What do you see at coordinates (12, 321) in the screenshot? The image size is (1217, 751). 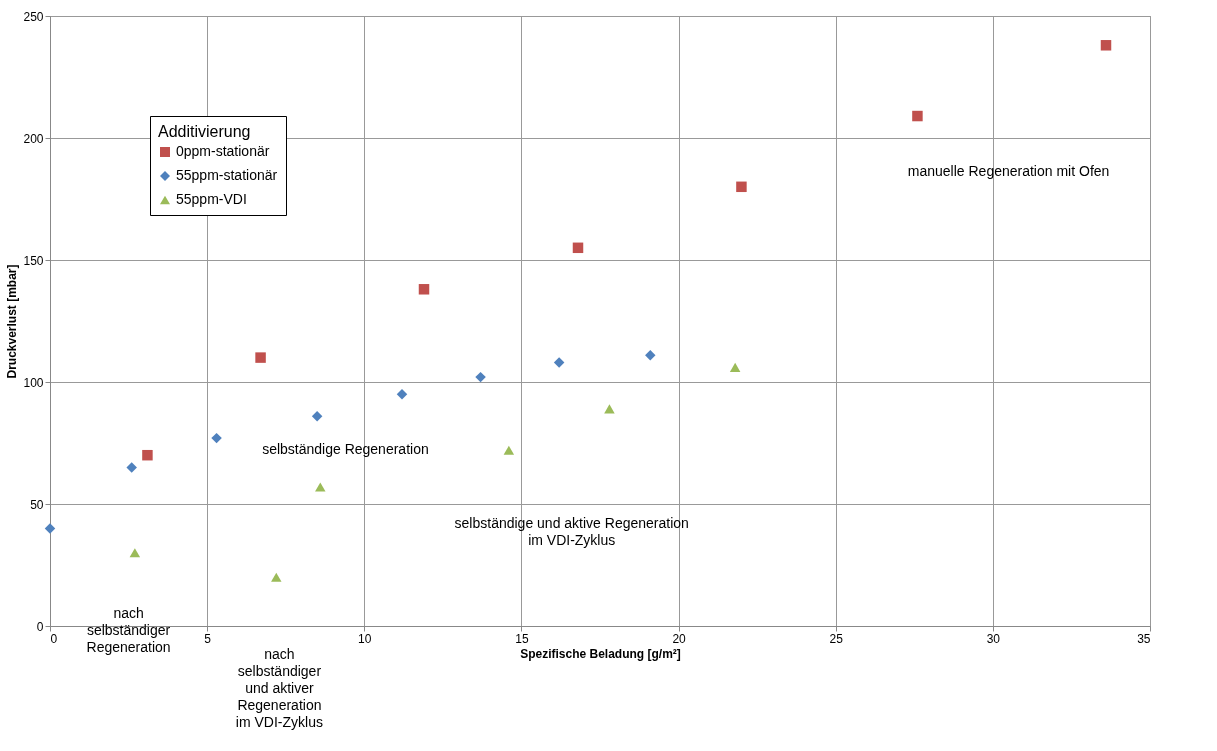 I see `y-axis-title: Druckverlust [mbar]` at bounding box center [12, 321].